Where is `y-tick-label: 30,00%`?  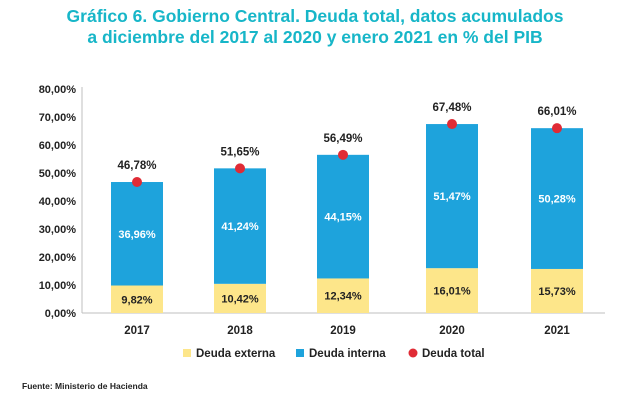 y-tick-label: 30,00% is located at coordinates (58, 230).